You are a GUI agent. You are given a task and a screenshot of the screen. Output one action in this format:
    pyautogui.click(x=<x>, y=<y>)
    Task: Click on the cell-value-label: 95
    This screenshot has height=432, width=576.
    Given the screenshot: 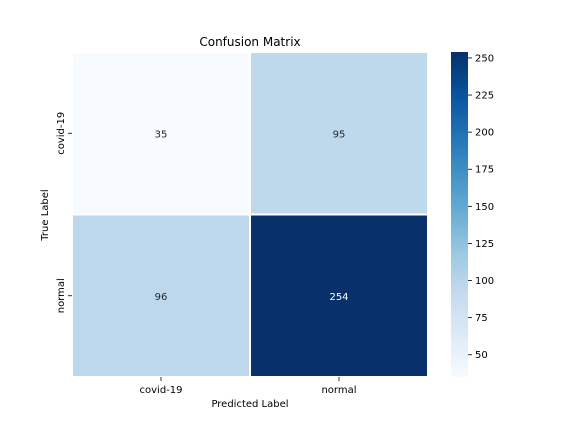 What is the action you would take?
    pyautogui.click(x=339, y=134)
    